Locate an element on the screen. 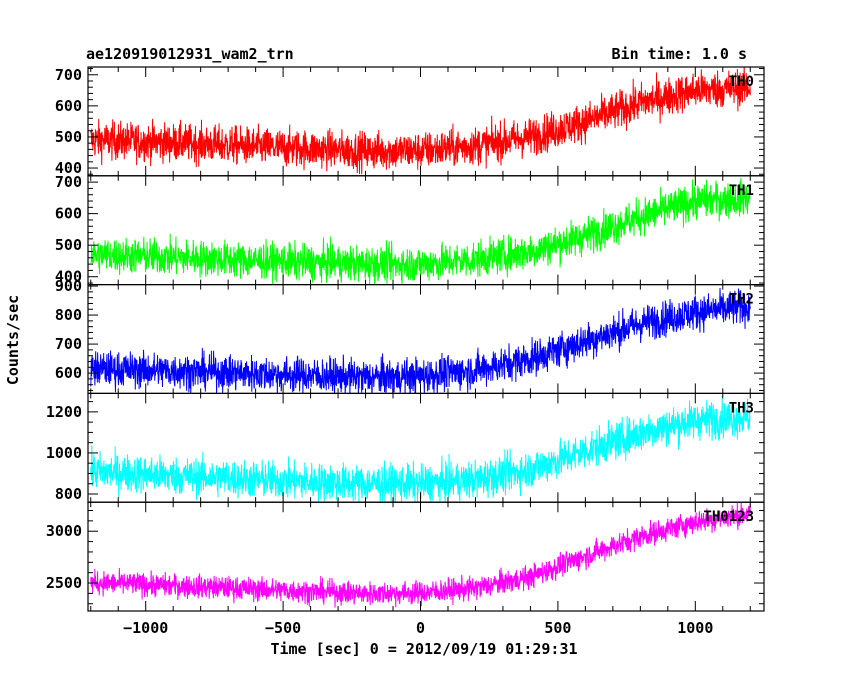 The width and height of the screenshot is (850, 685). panel-th3: 800 1000 1200 TH3 is located at coordinates (405, 447).